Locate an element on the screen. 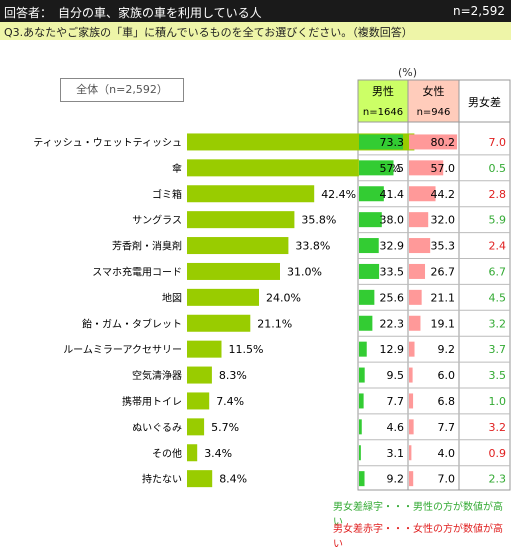 This screenshot has width=511, height=550. overall-value-label: 5.7% is located at coordinates (225, 427).